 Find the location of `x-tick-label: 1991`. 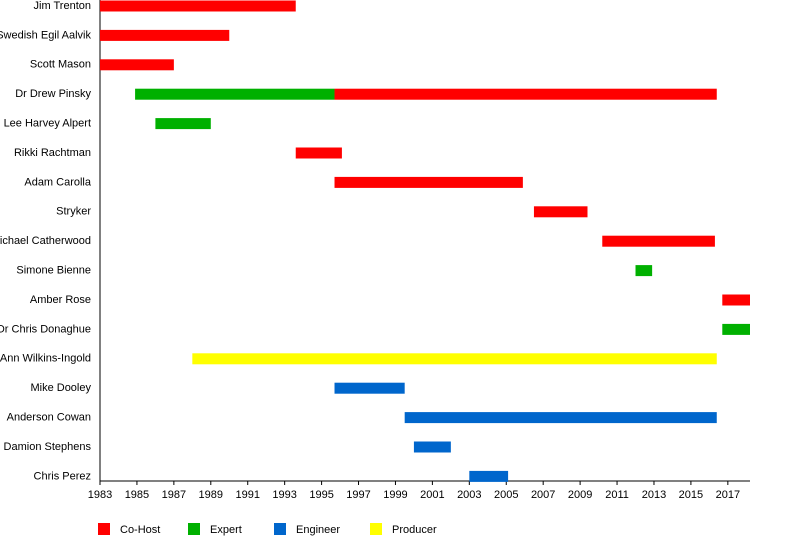

x-tick-label: 1991 is located at coordinates (247, 495).